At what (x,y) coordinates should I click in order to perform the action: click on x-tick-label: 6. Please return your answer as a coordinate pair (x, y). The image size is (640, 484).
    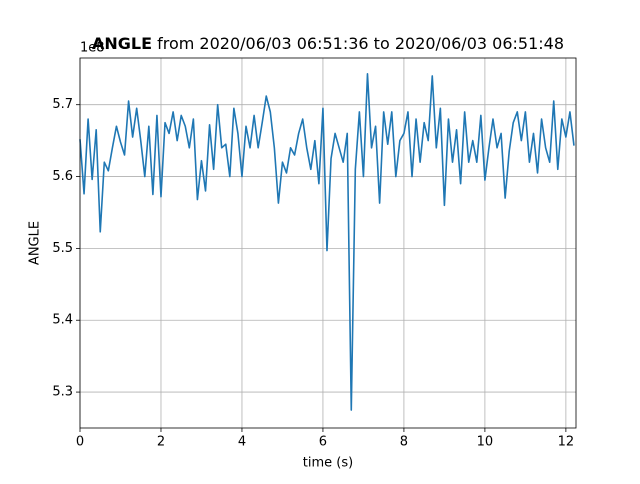
    Looking at the image, I should click on (323, 442).